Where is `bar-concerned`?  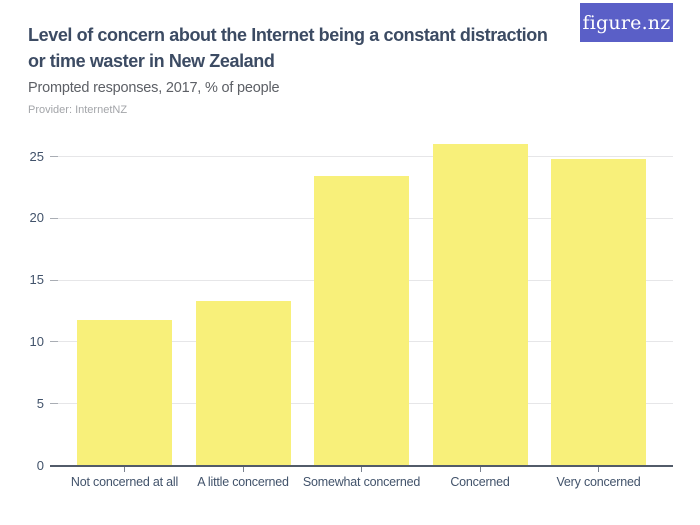
bar-concerned is located at coordinates (480, 305).